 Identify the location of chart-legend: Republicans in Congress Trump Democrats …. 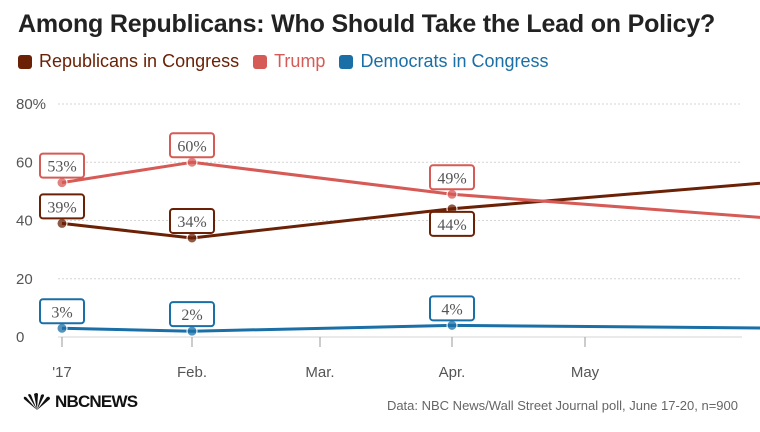
(290, 61).